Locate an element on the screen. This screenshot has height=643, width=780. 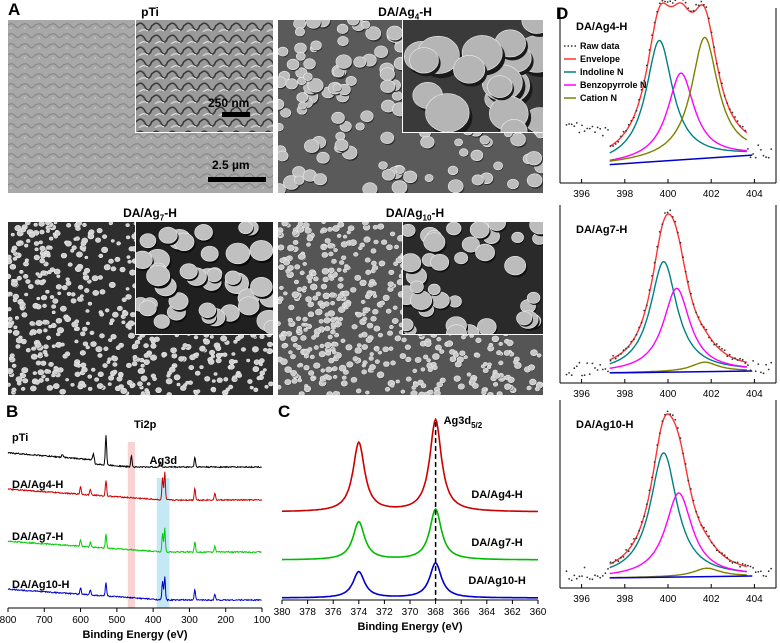
ti2p-band is located at coordinates (131, 525).